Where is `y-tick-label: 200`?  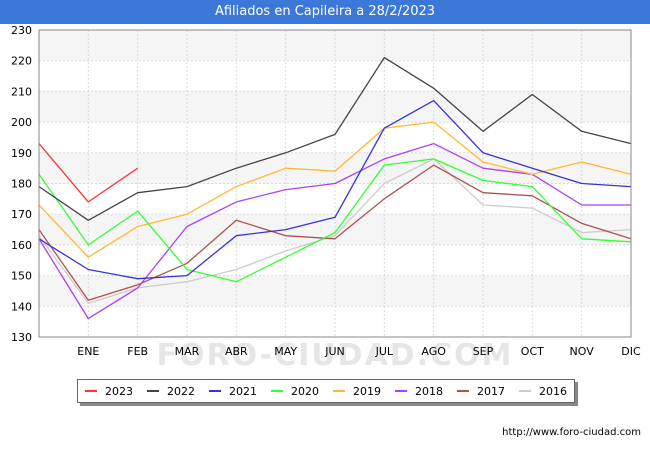 y-tick-label: 200 is located at coordinates (21, 122).